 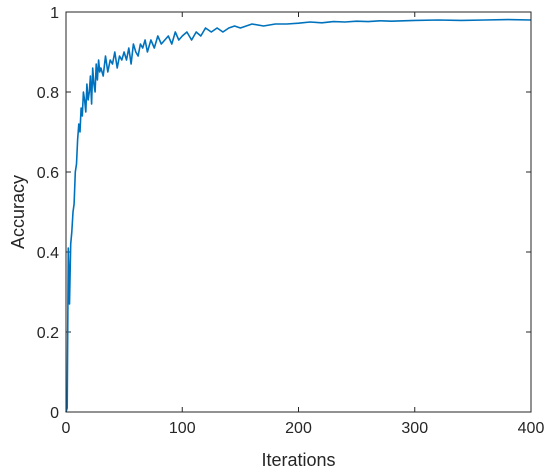 I want to click on x-tick-label: 100, so click(x=182, y=428).